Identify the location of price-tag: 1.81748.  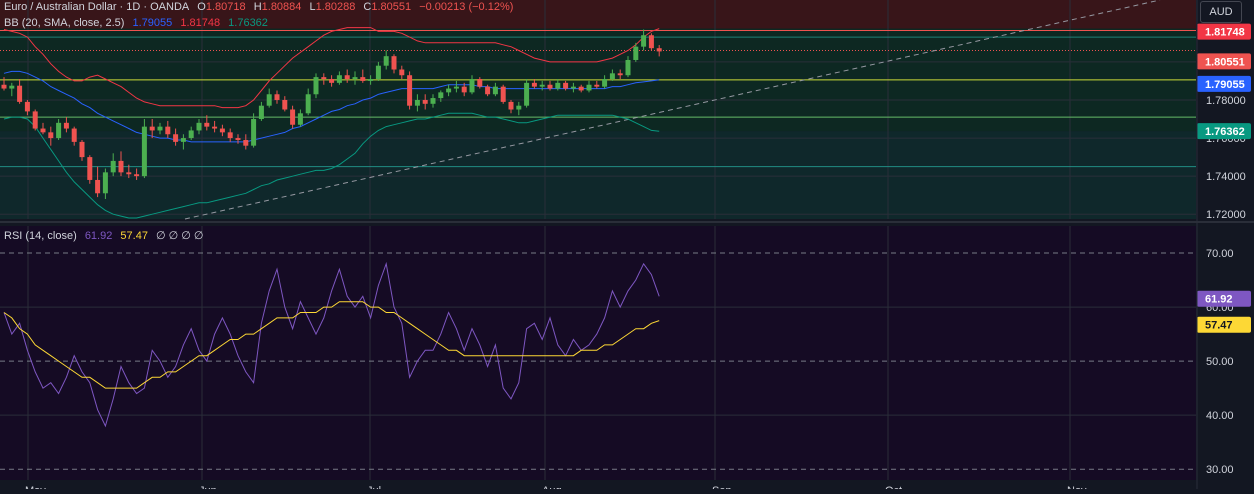
(1225, 33).